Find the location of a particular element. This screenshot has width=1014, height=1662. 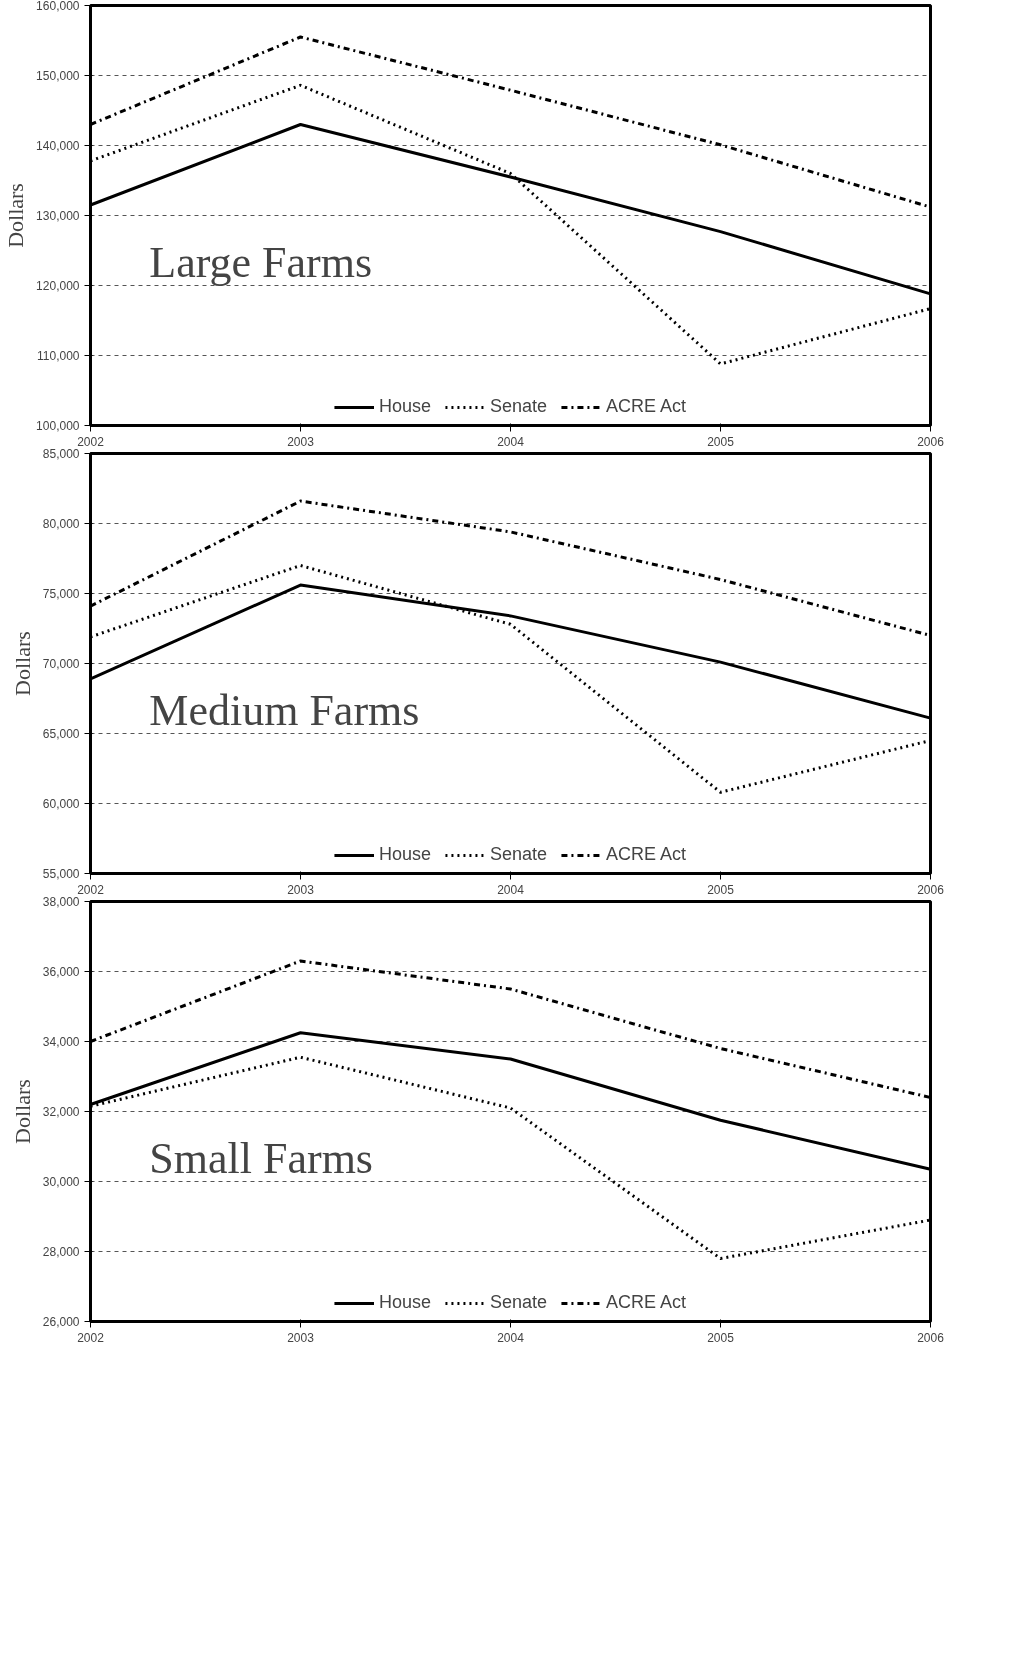

annotation: Medium Farms is located at coordinates (284, 710).